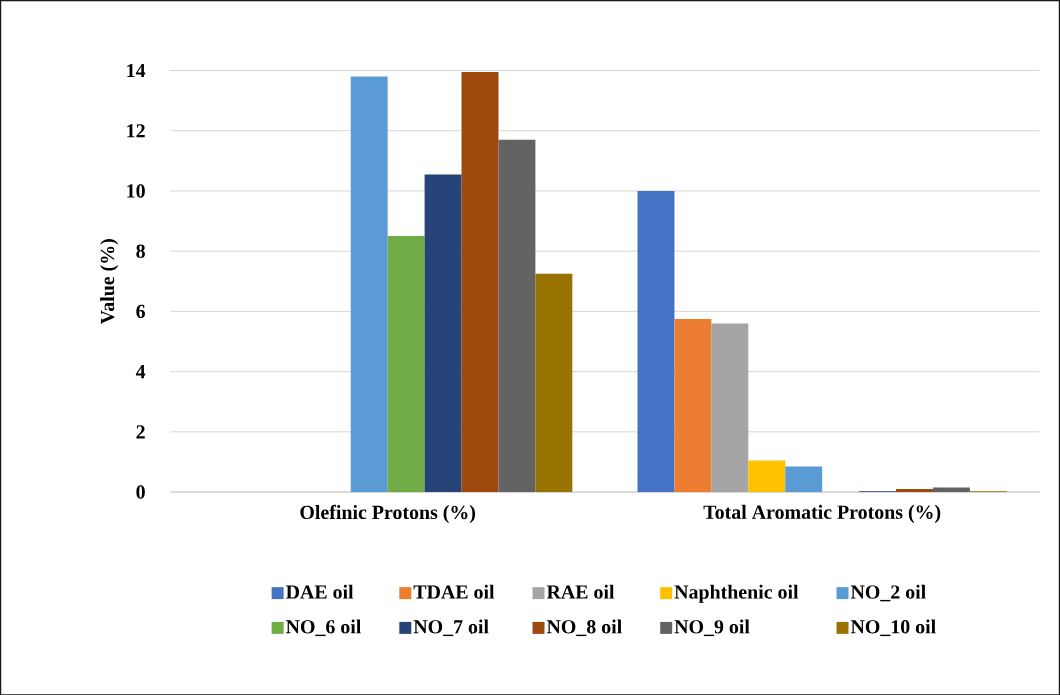 This screenshot has height=695, width=1060. Describe the element at coordinates (451, 627) in the screenshot. I see `legend-label: NO_7 oil` at that location.